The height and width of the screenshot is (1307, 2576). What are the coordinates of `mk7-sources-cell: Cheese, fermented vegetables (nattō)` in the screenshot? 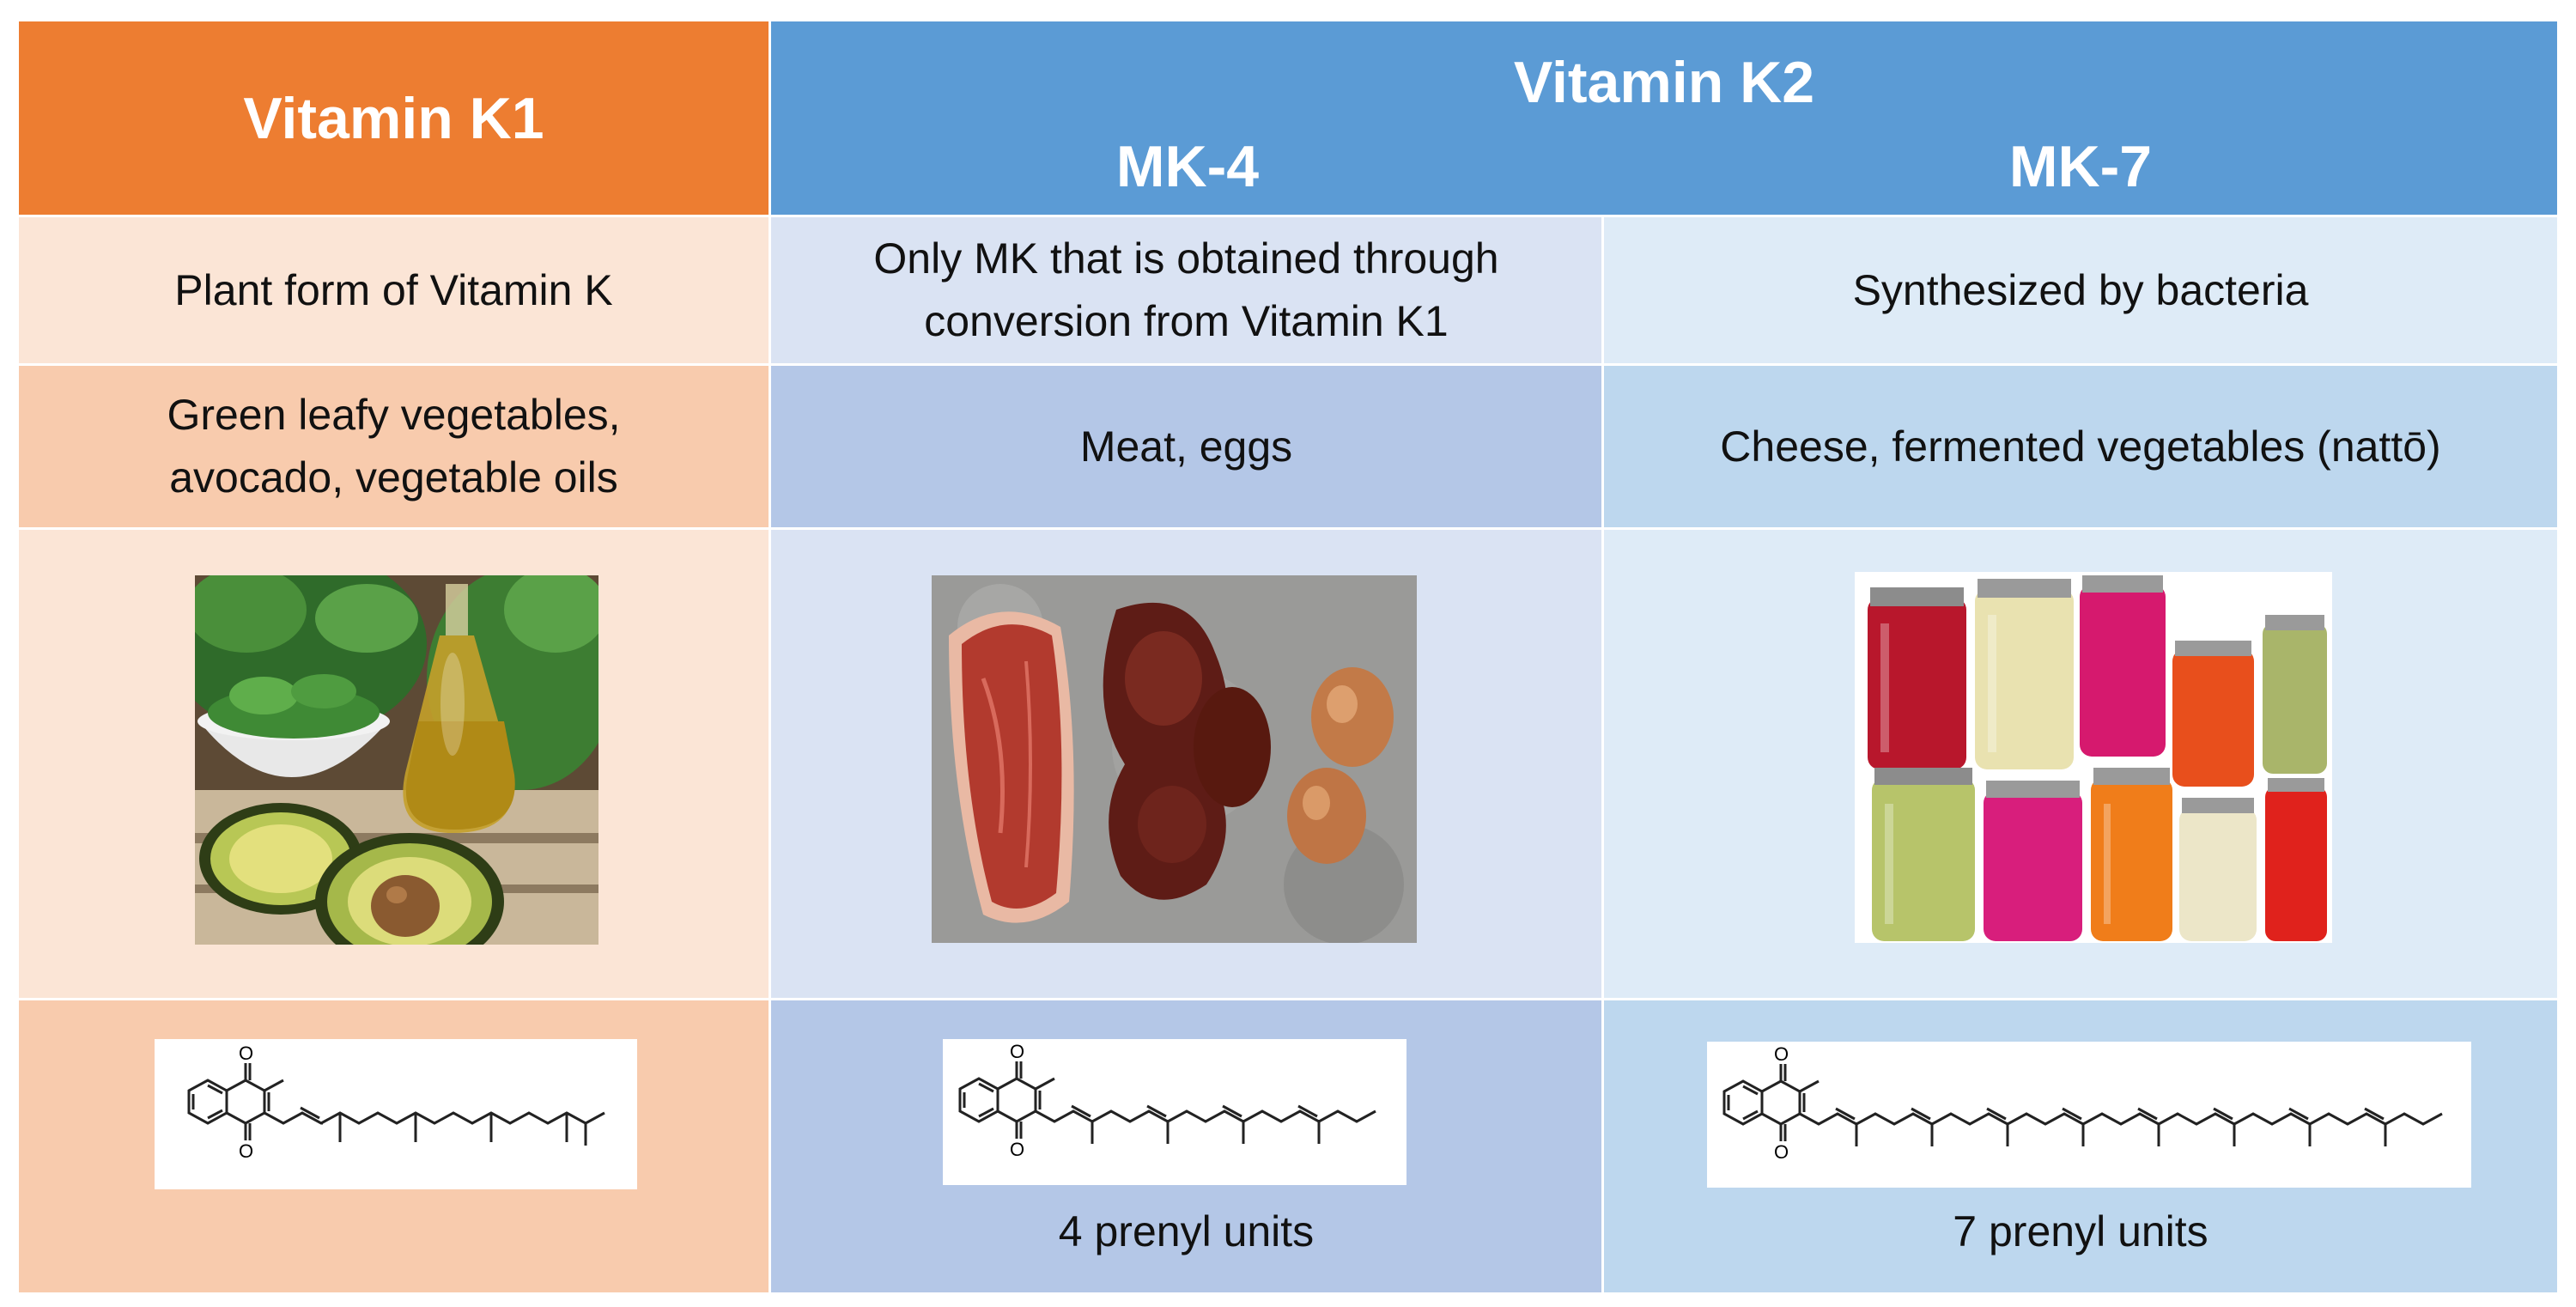 It's located at (2080, 446).